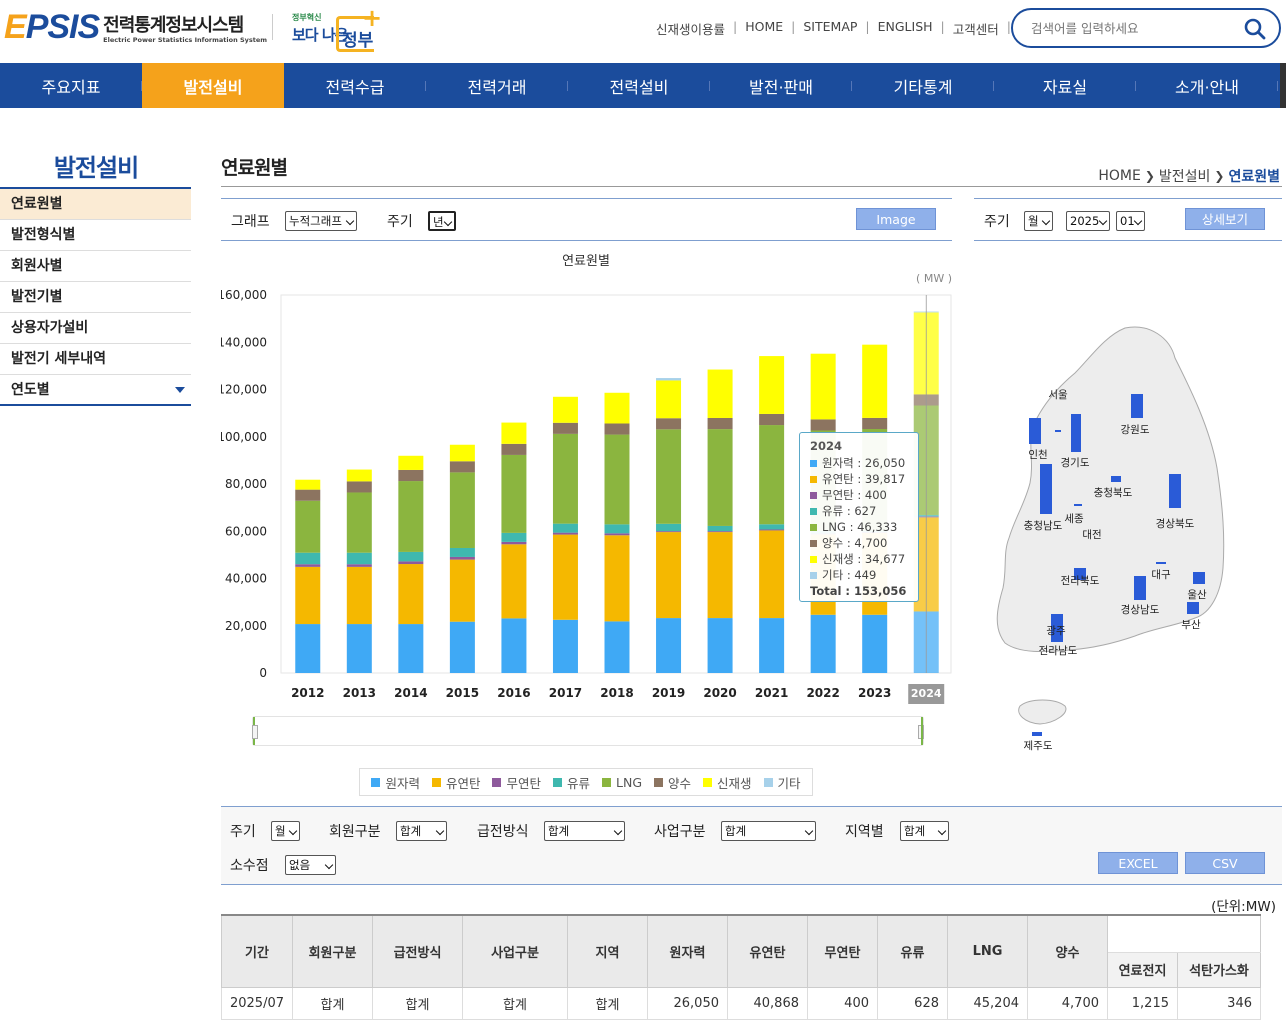  What do you see at coordinates (1043, 526) in the screenshot?
I see `map-region-label: 충청남도` at bounding box center [1043, 526].